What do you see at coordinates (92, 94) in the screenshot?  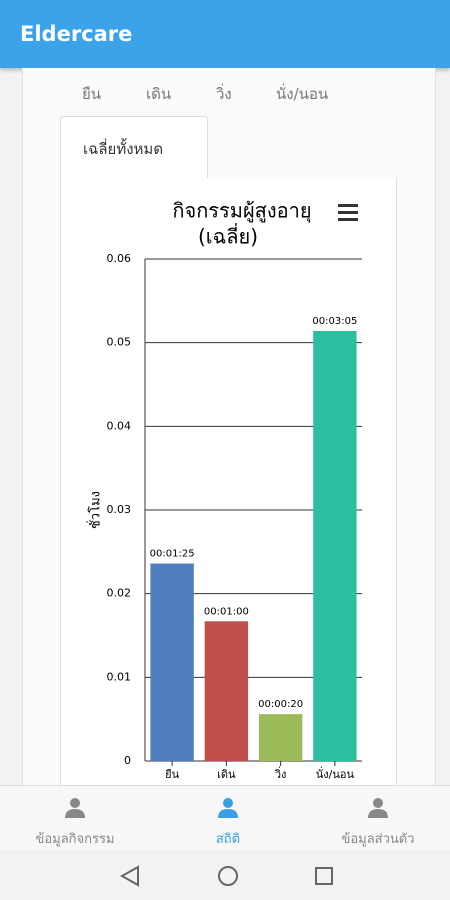 I see `tab: ยืน` at bounding box center [92, 94].